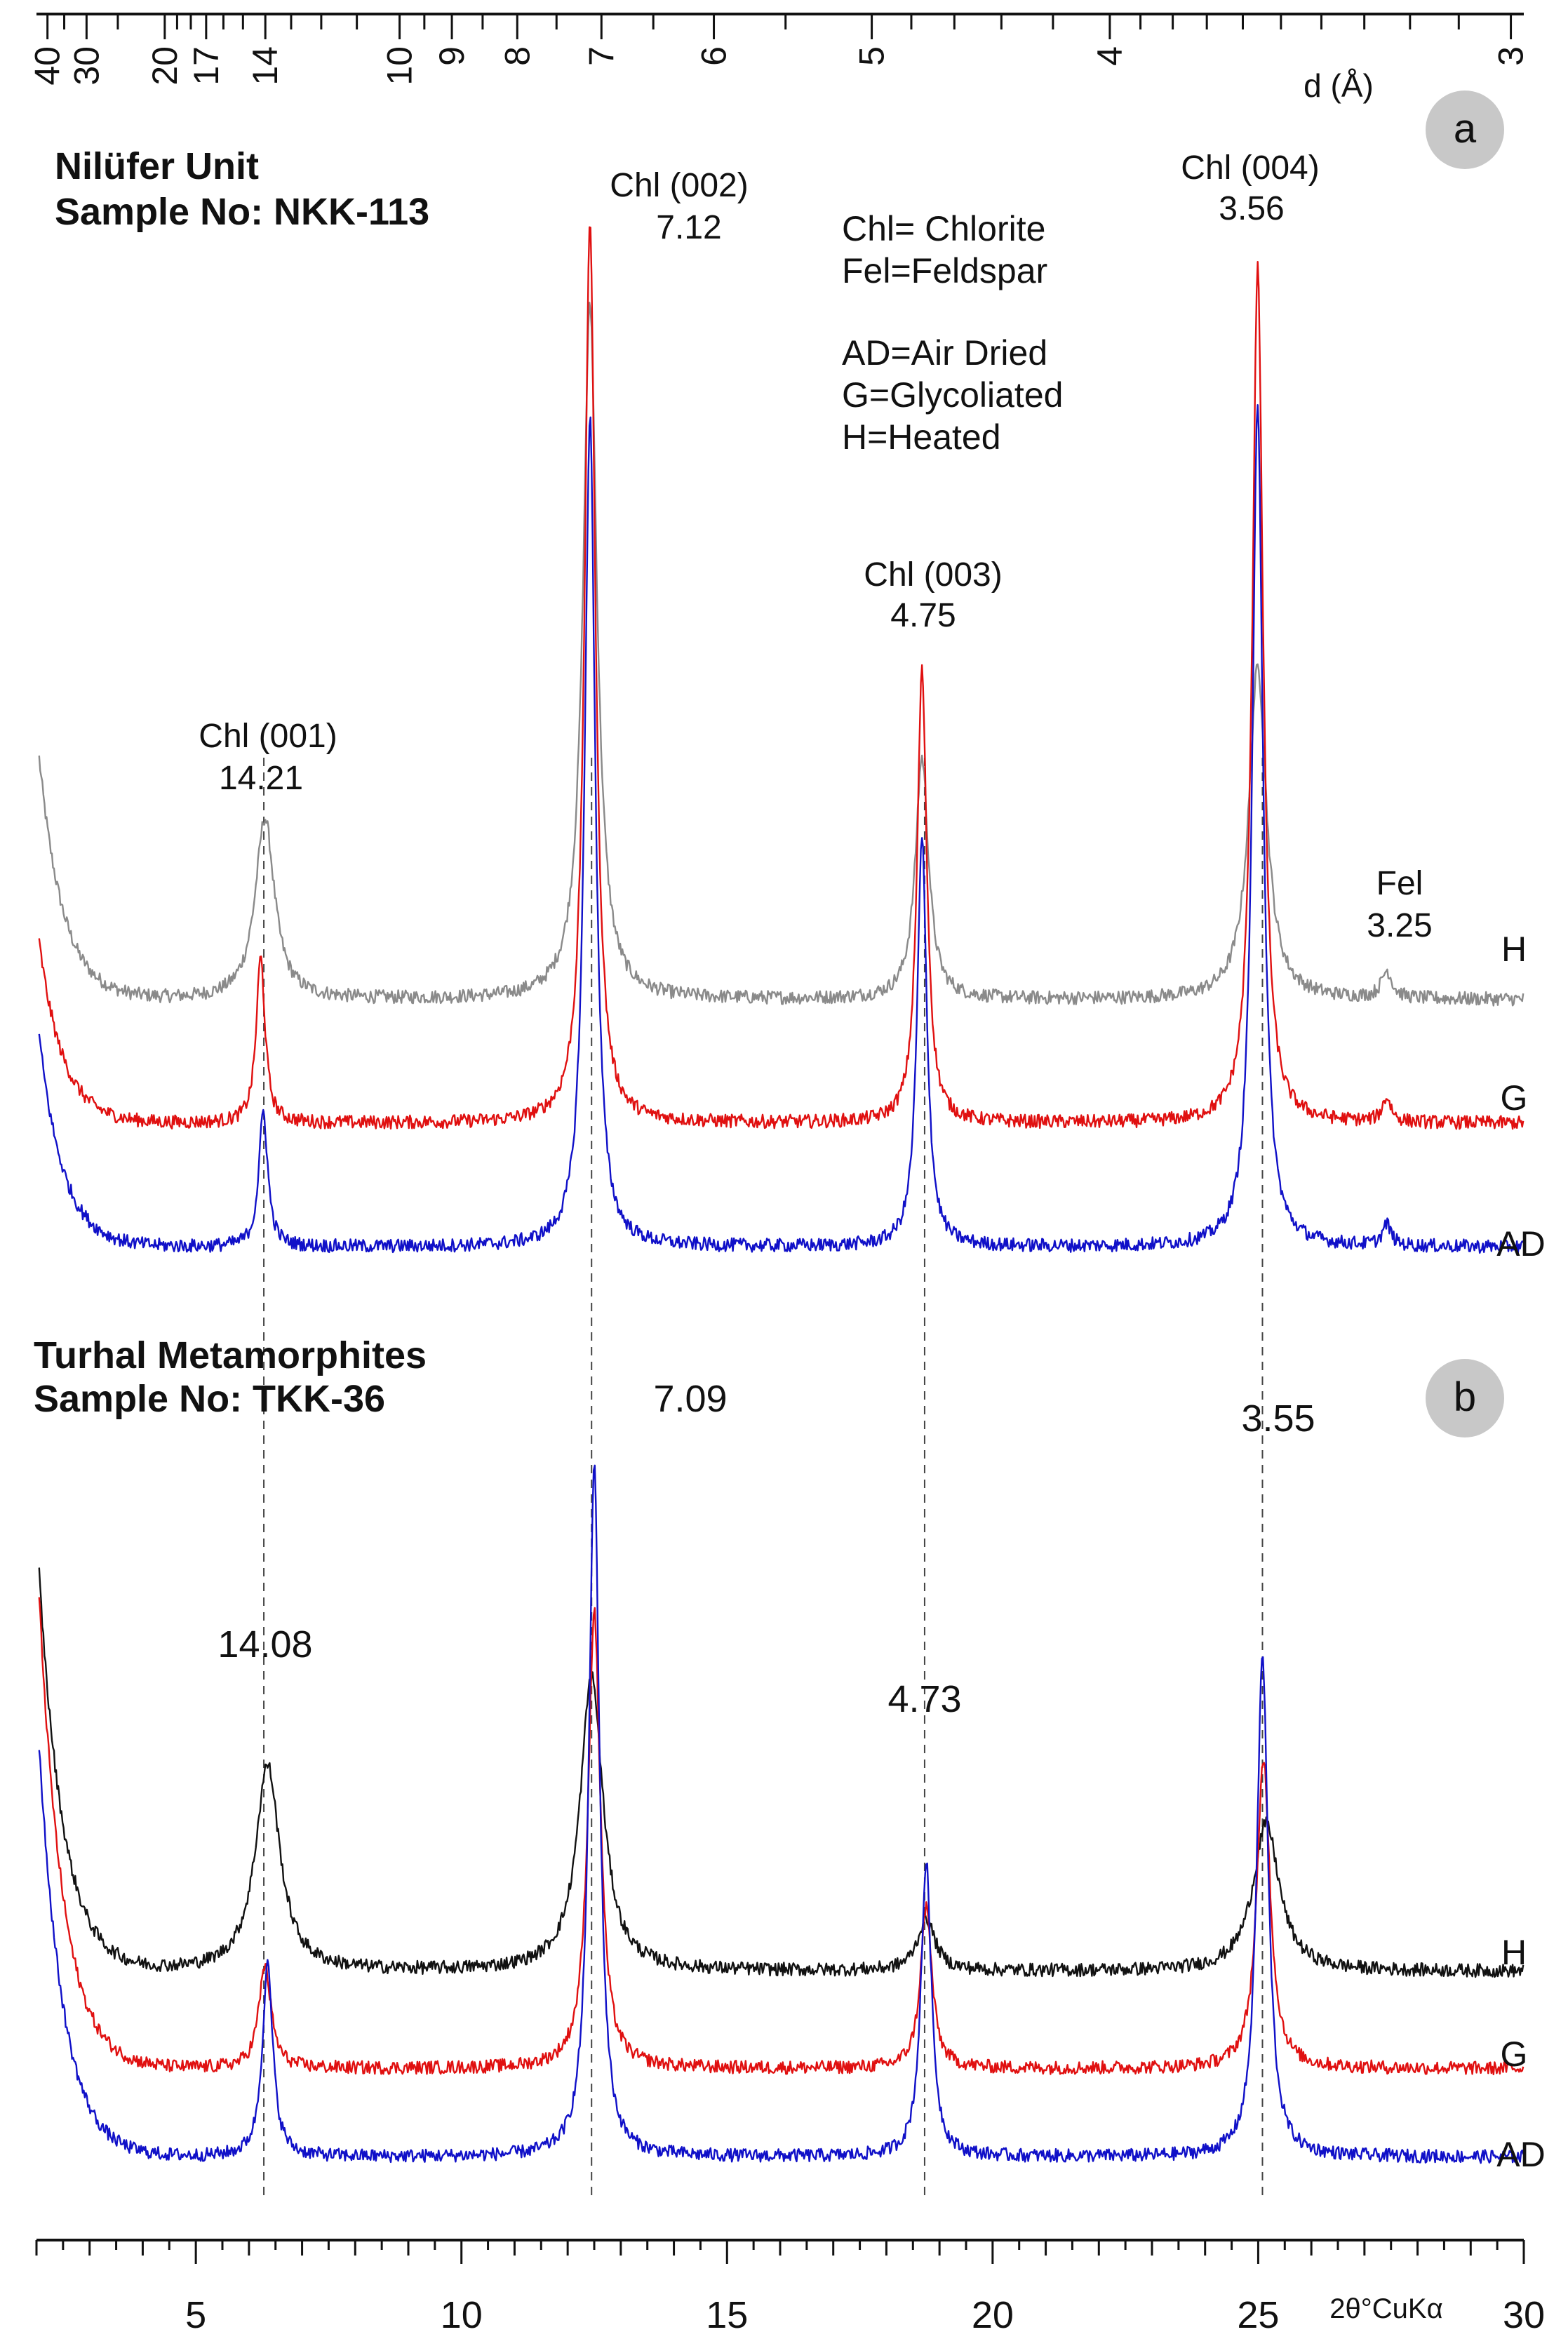 The height and width of the screenshot is (2339, 1568). Describe the element at coordinates (922, 437) in the screenshot. I see `legend-line-h: H=Heated` at that location.